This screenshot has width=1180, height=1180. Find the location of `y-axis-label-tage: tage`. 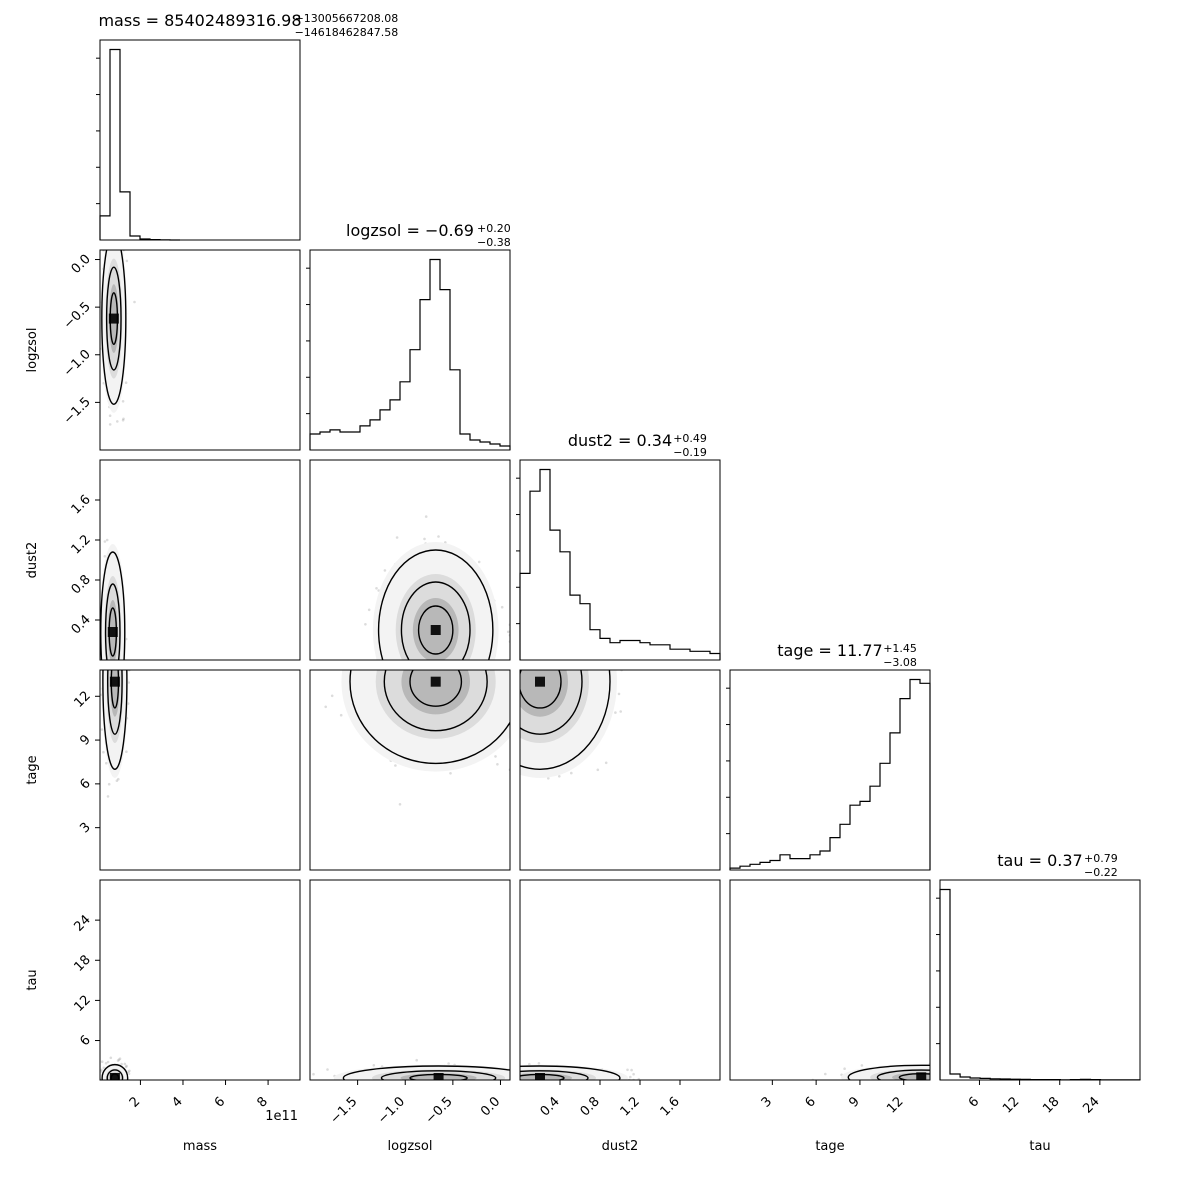

y-axis-label-tage: tage is located at coordinates (32, 769).